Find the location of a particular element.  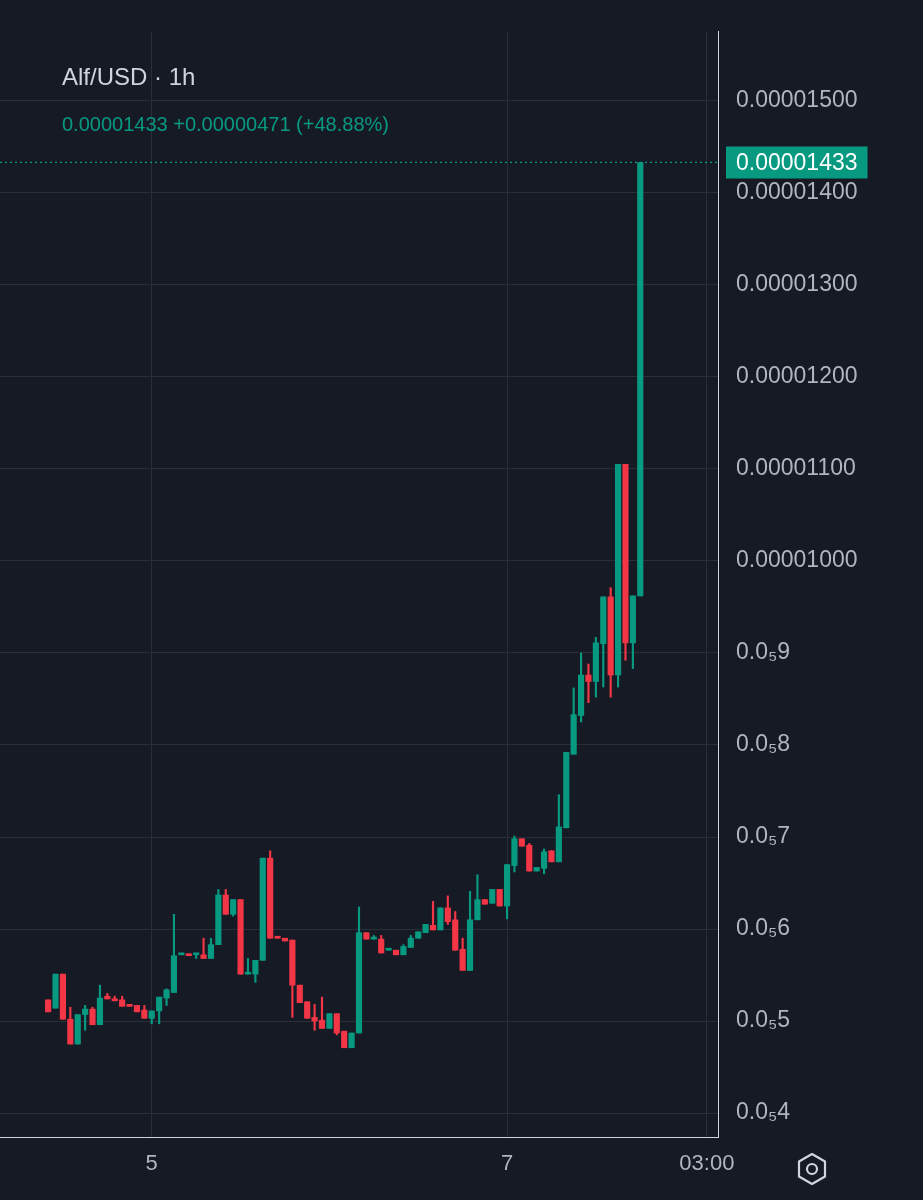

y-tick-label: 0.00001100 is located at coordinates (796, 467).